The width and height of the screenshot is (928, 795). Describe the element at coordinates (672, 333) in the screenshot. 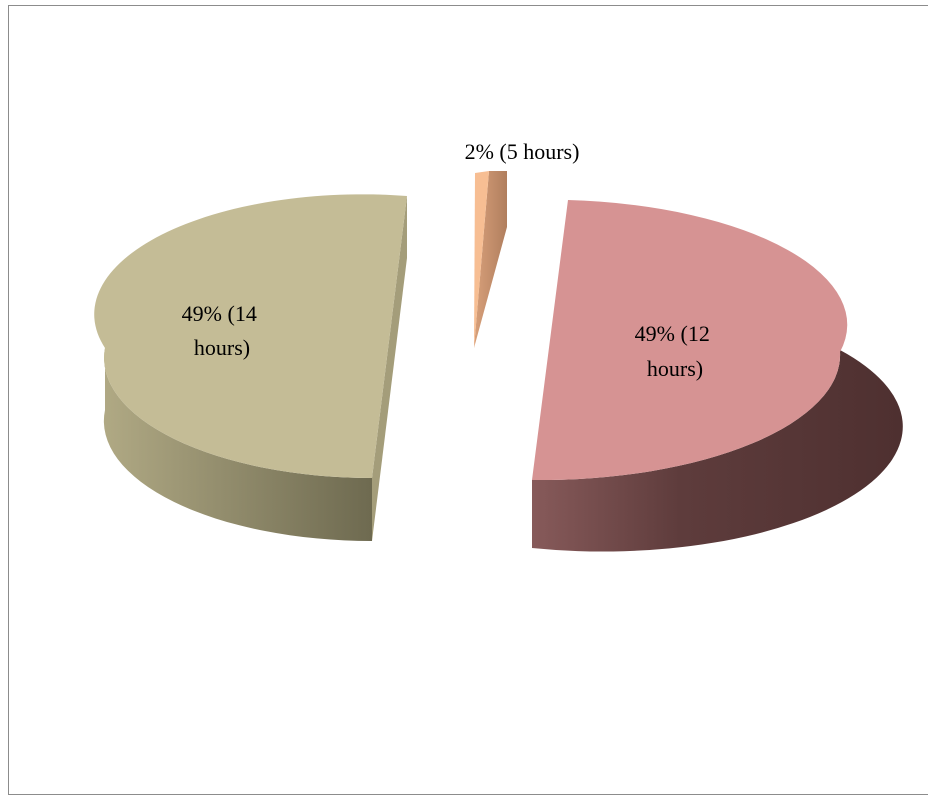

I see `label-49pct-12-line1: 49% (12` at that location.